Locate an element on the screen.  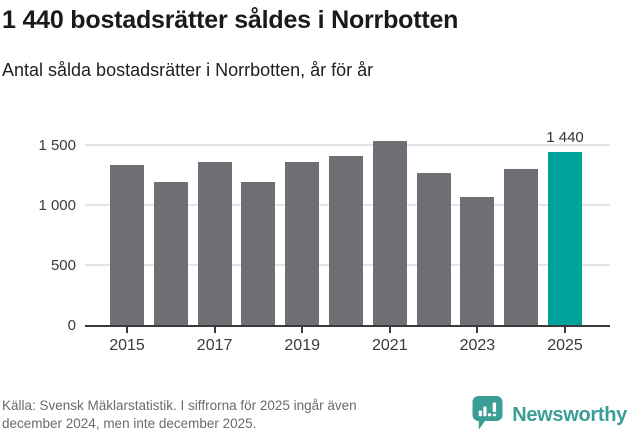
bar-2025 is located at coordinates (565, 238).